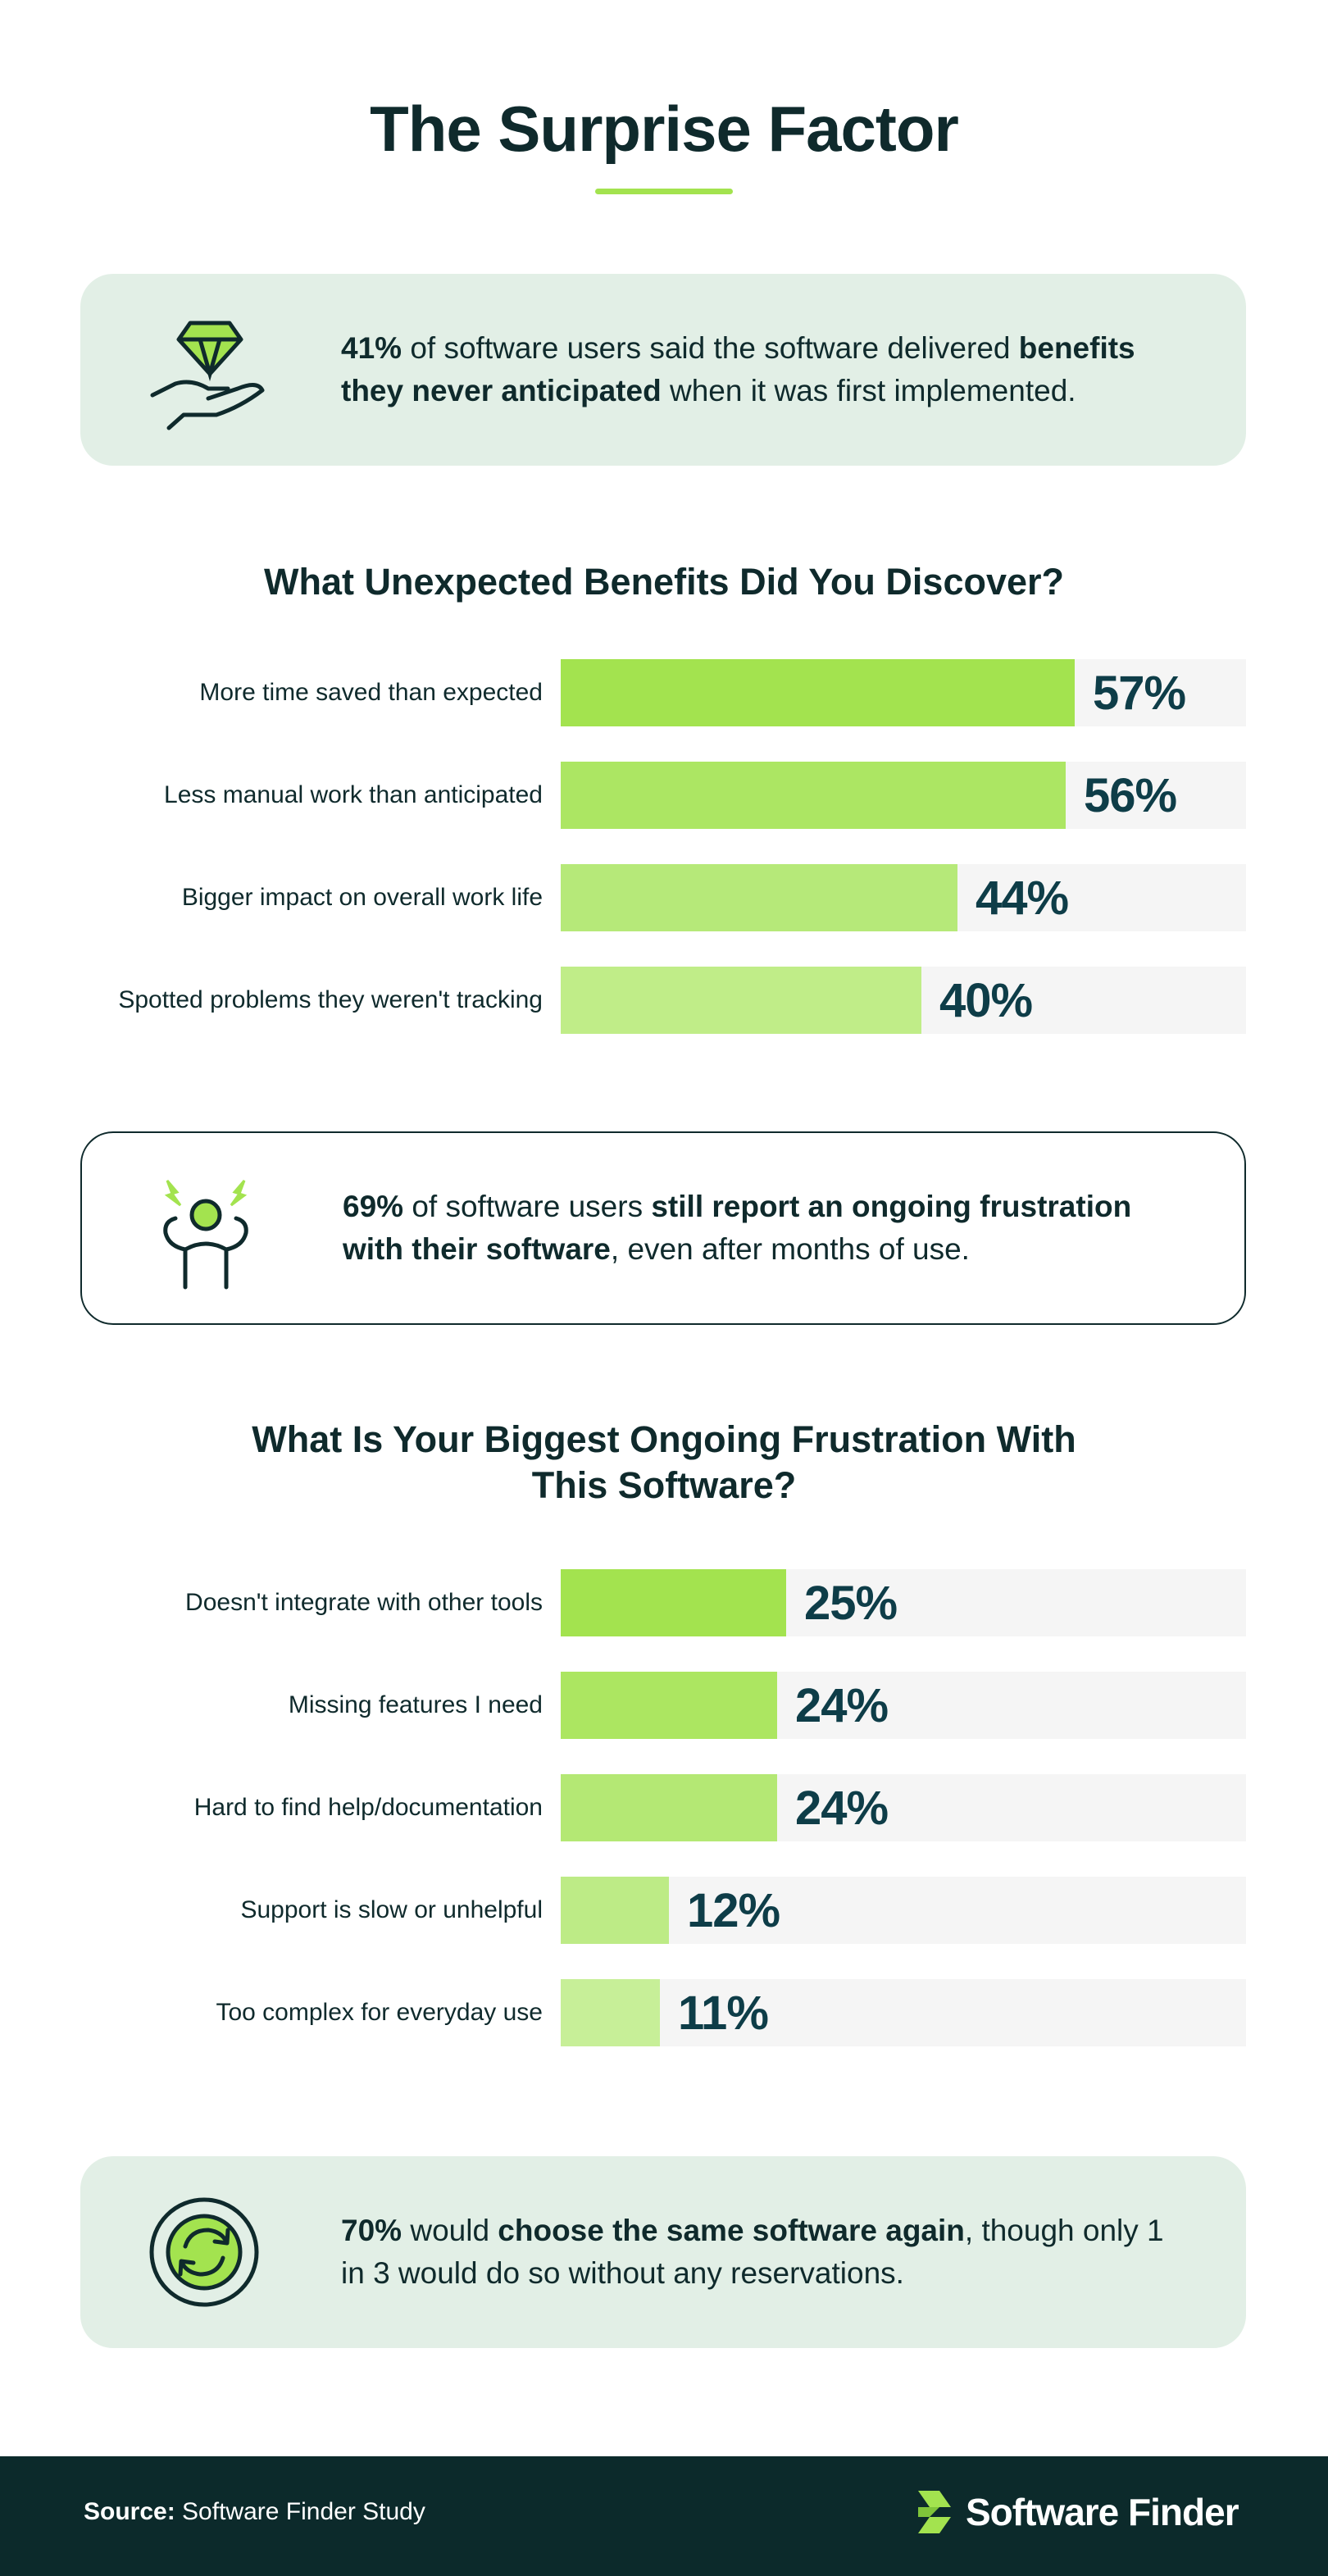  What do you see at coordinates (362, 897) in the screenshot?
I see `category-label: Bigger impact on overall work life` at bounding box center [362, 897].